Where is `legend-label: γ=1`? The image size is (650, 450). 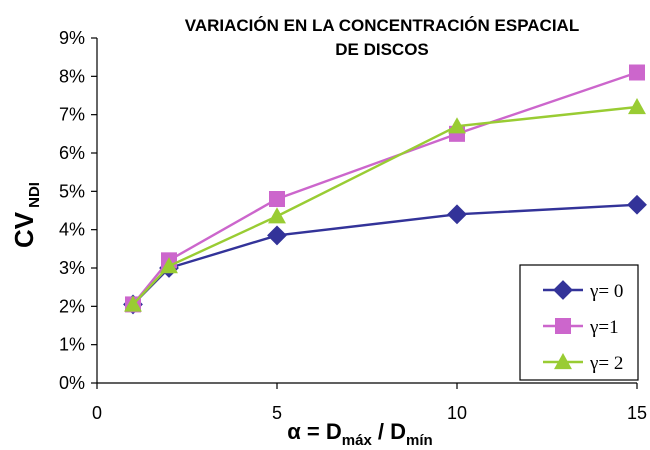
legend-label: γ=1 is located at coordinates (604, 327).